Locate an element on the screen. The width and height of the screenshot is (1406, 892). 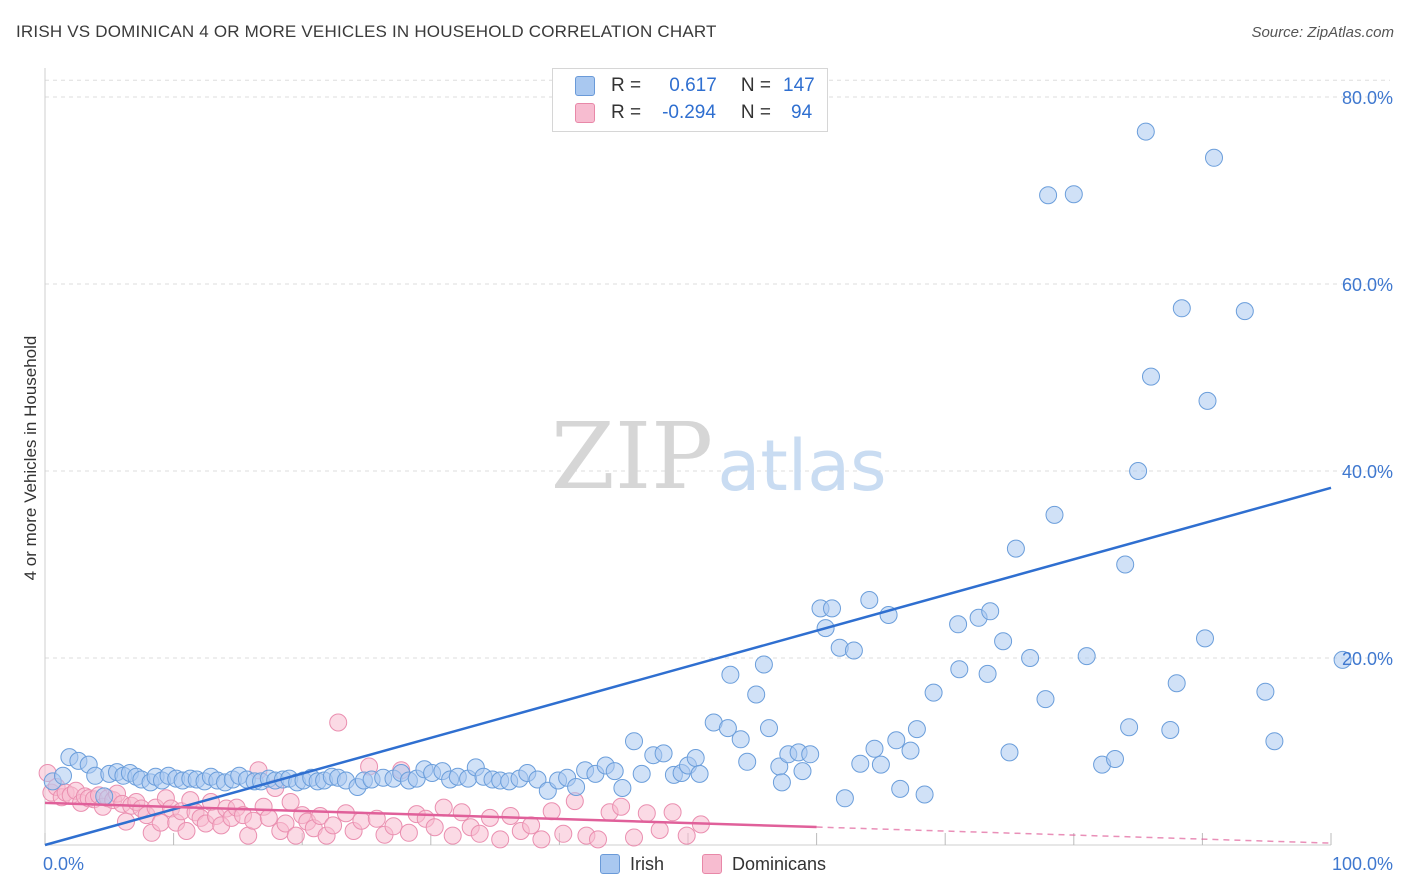
dominicans-legend-swatch is located at coordinates (712, 864).